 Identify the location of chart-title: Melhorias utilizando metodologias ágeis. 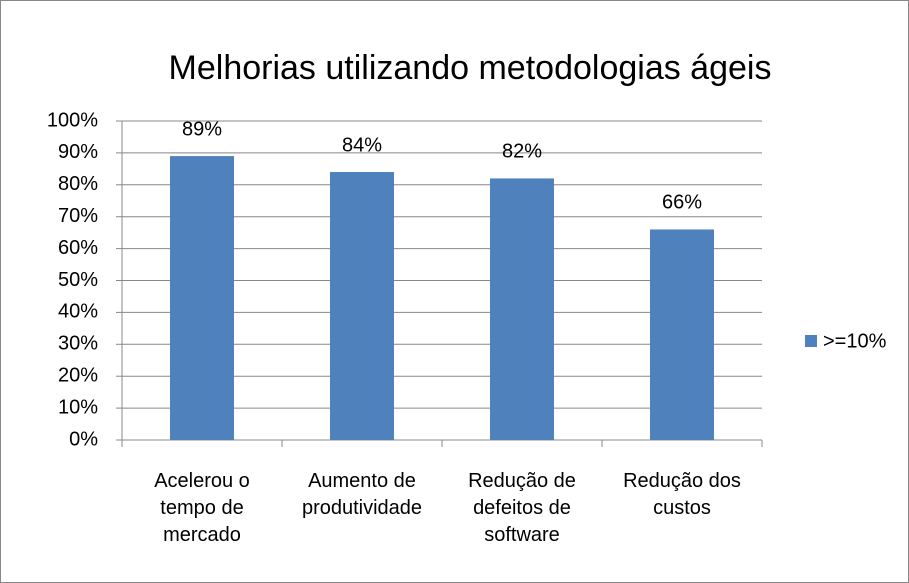
(470, 68).